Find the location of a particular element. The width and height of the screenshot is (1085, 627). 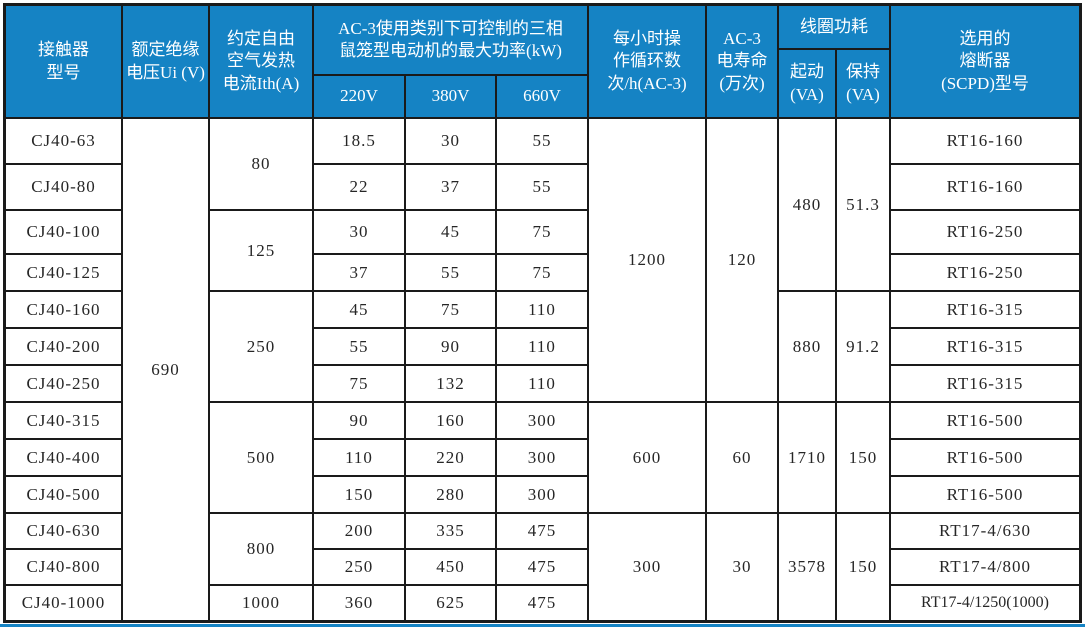

table-cell-r5-c11: RT16-315 is located at coordinates (985, 309).